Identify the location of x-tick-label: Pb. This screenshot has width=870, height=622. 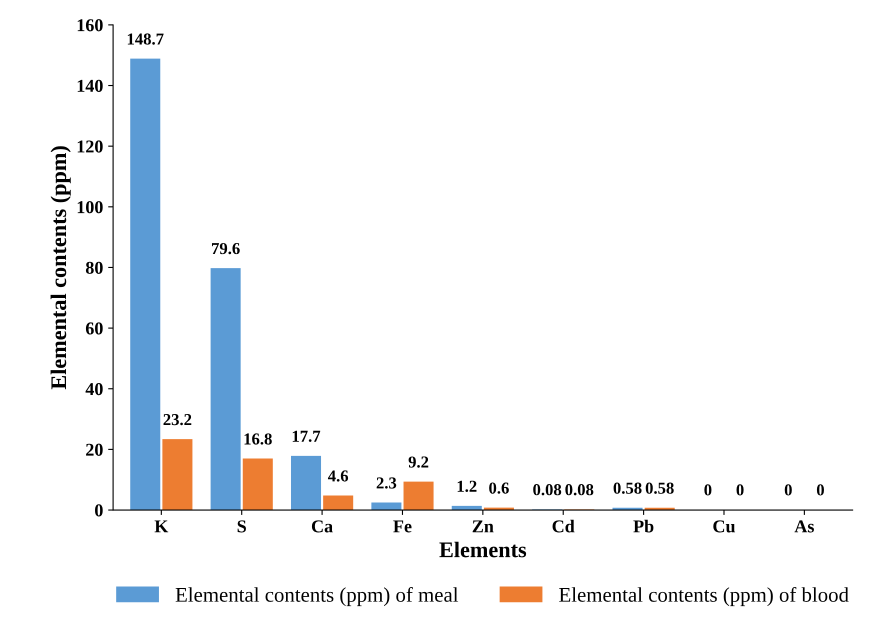
(643, 526).